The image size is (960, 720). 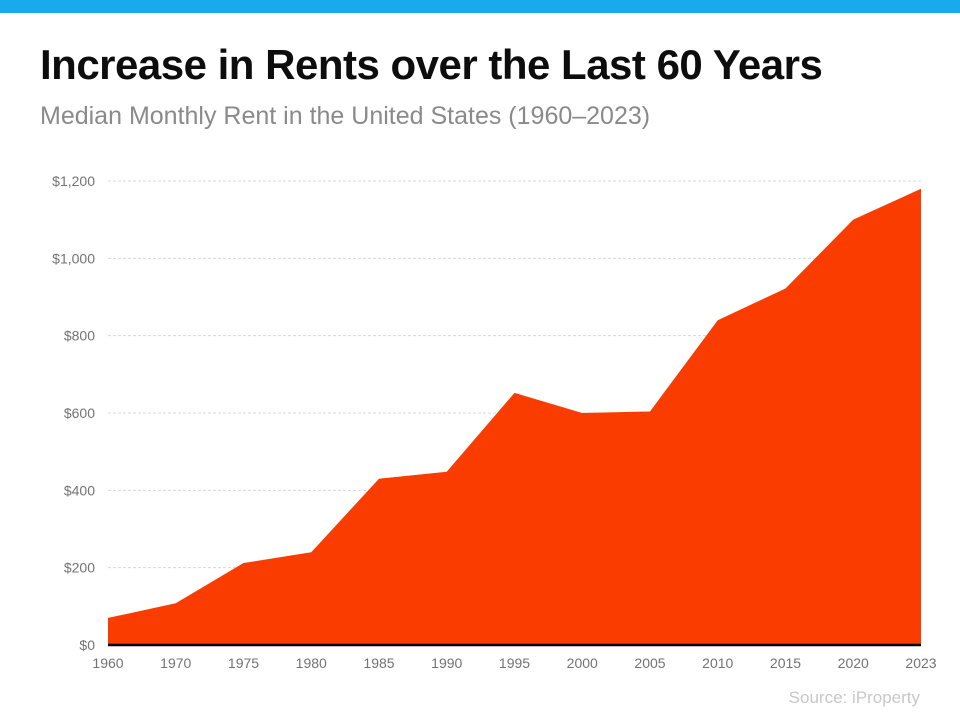 What do you see at coordinates (514, 663) in the screenshot?
I see `x-tick-label: 1995` at bounding box center [514, 663].